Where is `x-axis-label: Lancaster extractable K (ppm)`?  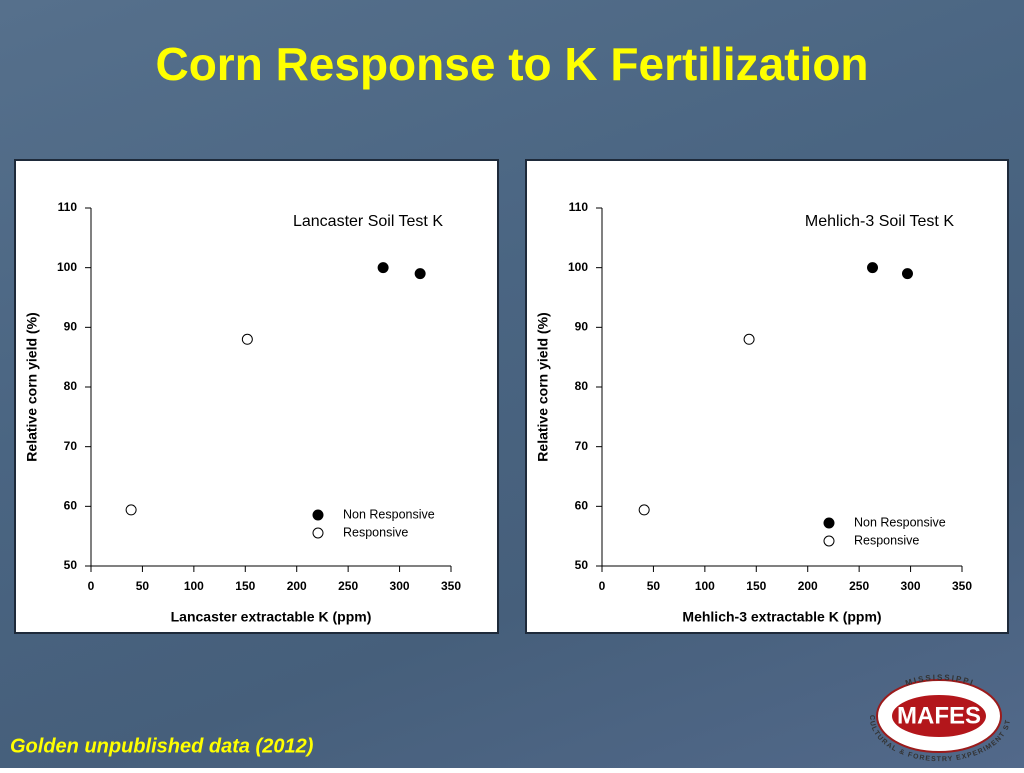 x-axis-label: Lancaster extractable K (ppm) is located at coordinates (271, 617).